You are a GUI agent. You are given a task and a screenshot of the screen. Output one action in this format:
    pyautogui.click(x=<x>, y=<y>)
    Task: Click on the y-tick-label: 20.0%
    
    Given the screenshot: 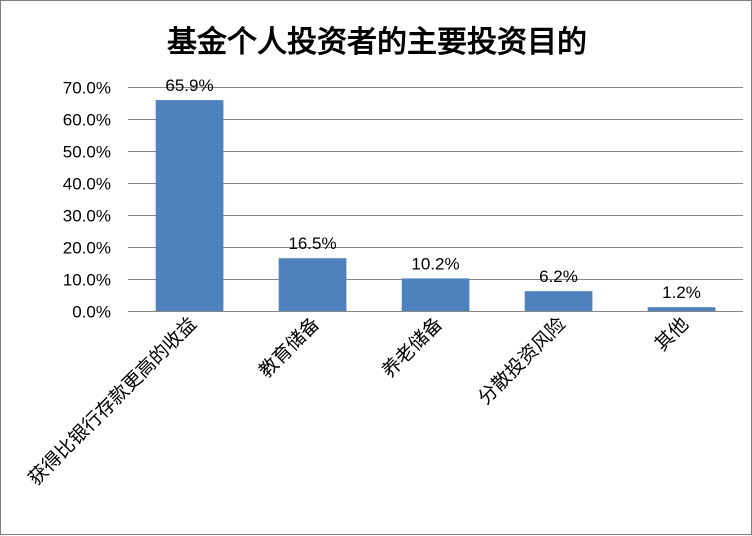 What is the action you would take?
    pyautogui.click(x=87, y=248)
    